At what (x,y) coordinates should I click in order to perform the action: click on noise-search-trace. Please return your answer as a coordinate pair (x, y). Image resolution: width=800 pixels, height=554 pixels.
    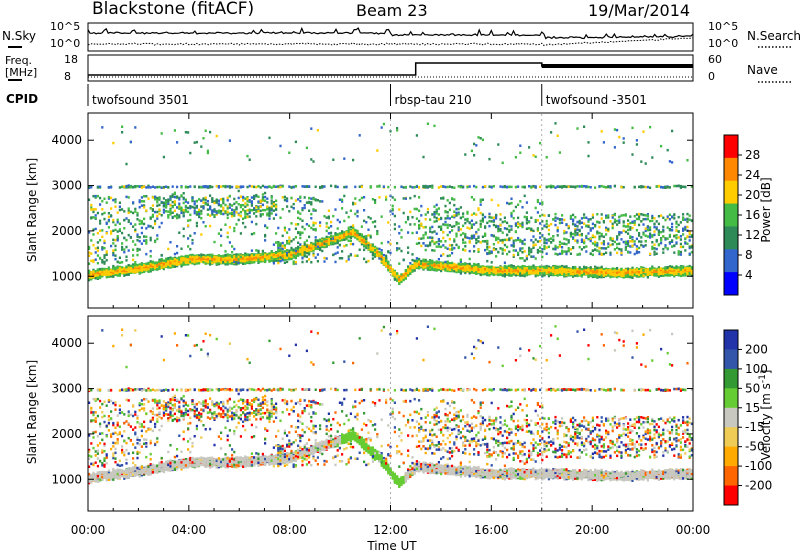
    Looking at the image, I should click on (390, 41).